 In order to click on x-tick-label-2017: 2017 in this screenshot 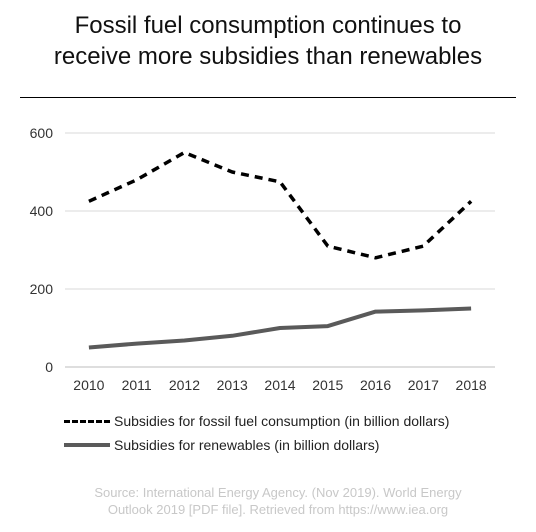, I will do `click(423, 385)`.